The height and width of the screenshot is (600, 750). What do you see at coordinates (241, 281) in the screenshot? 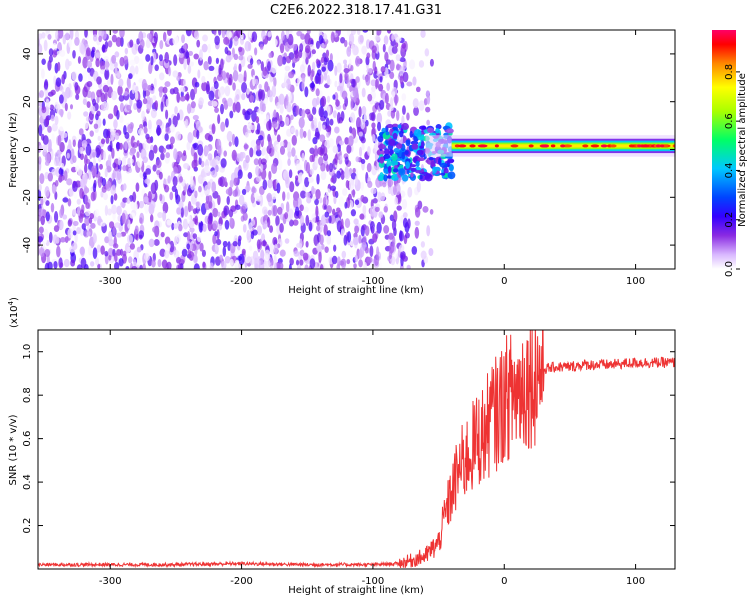
I see `x-tick-label: -200` at bounding box center [241, 281].